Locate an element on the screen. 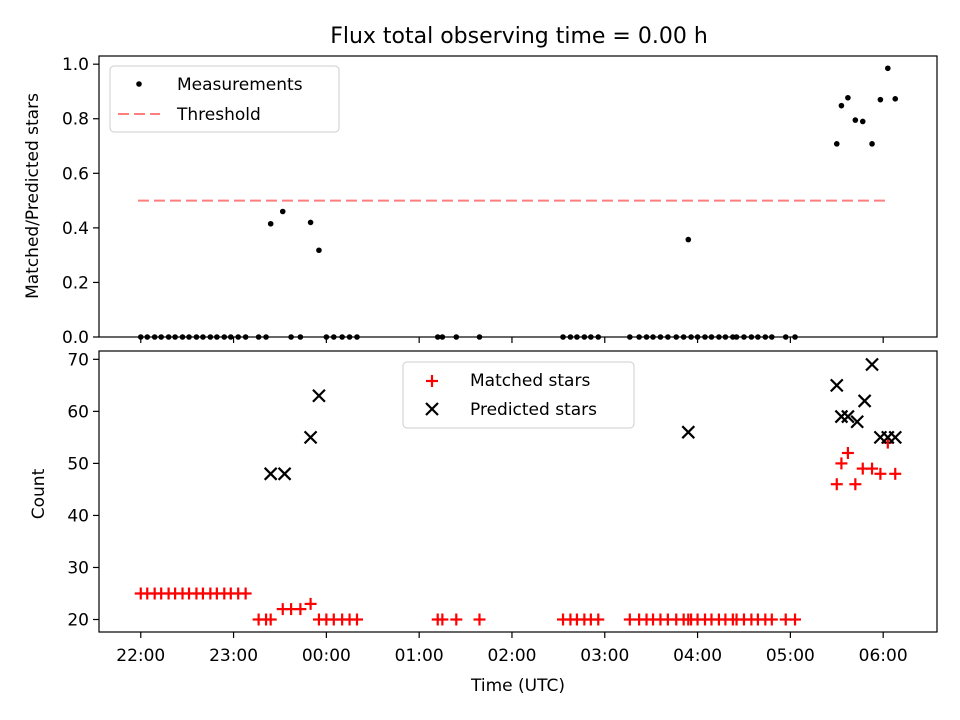 This screenshot has height=720, width=960. predicted-stars-points is located at coordinates (583, 419).